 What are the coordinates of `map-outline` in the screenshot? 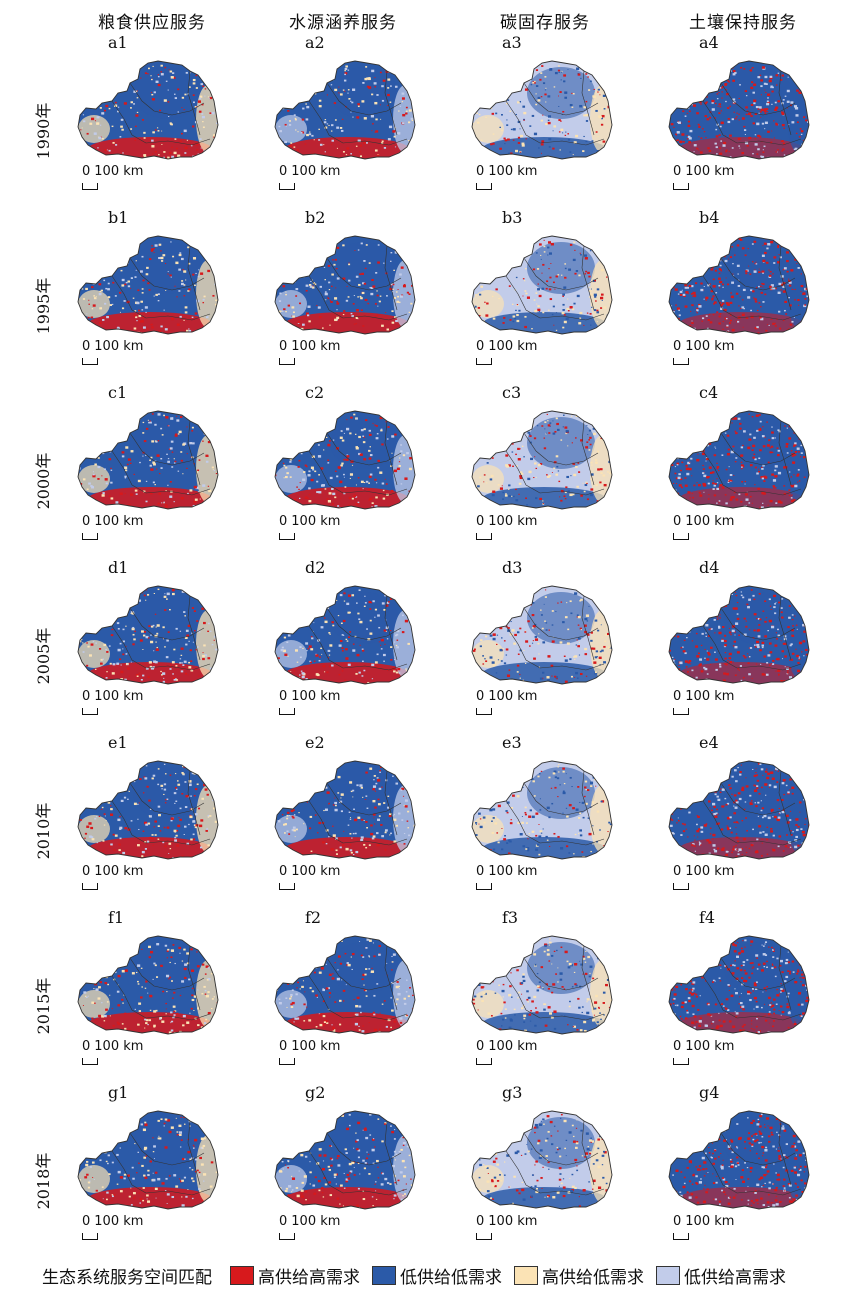 It's located at (345, 635).